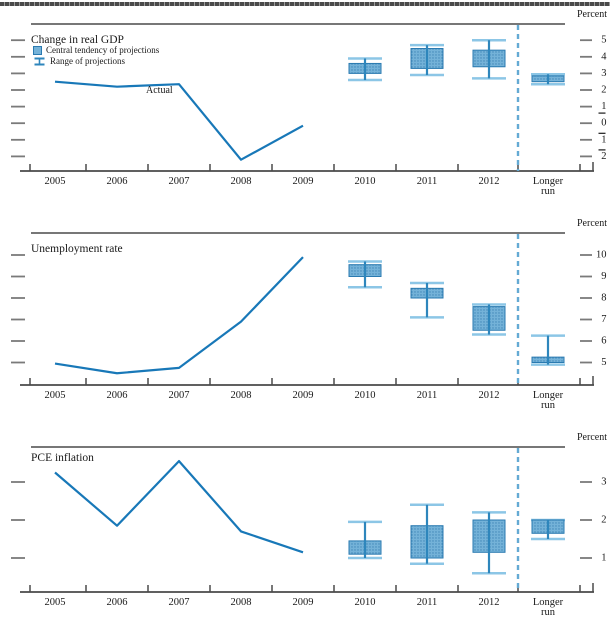 Image resolution: width=610 pixels, height=621 pixels. What do you see at coordinates (62, 458) in the screenshot?
I see `panel-title-pce-inflation: PCE inflation` at bounding box center [62, 458].